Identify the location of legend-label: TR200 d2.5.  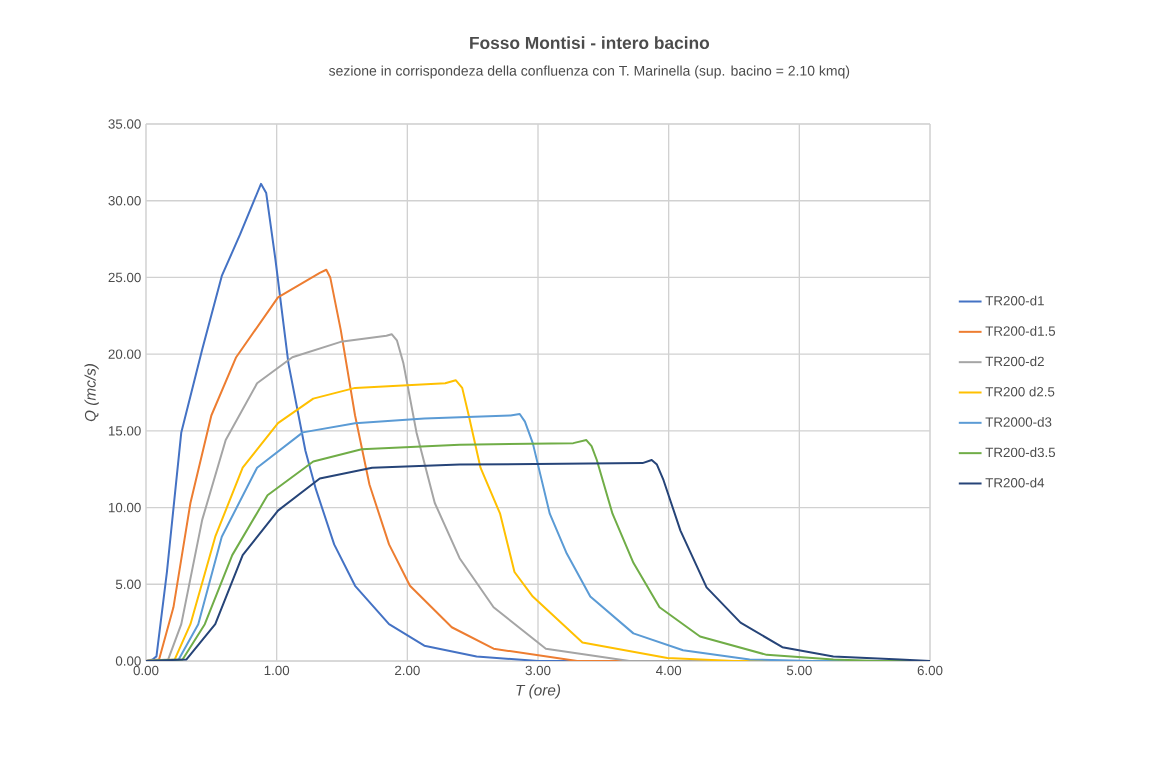
(1020, 391).